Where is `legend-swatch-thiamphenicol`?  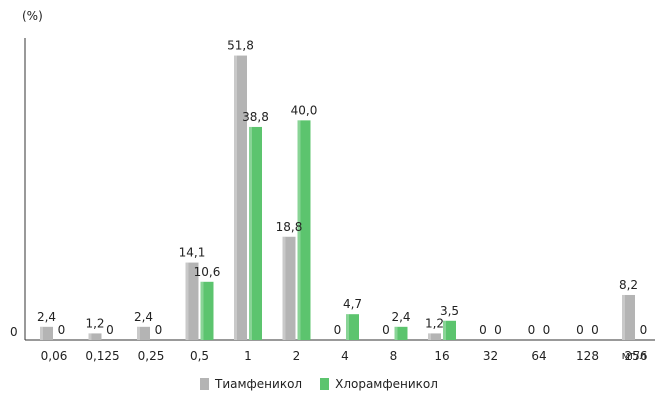 legend-swatch-thiamphenicol is located at coordinates (204, 384).